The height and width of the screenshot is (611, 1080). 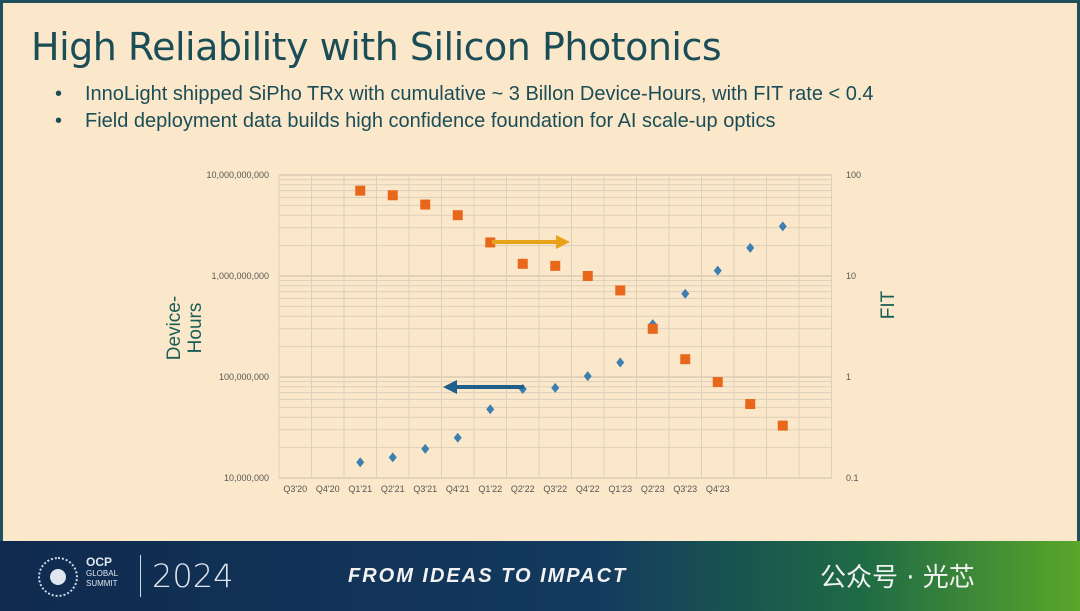 I want to click on x-tick-label: Q4'20, so click(x=328, y=489).